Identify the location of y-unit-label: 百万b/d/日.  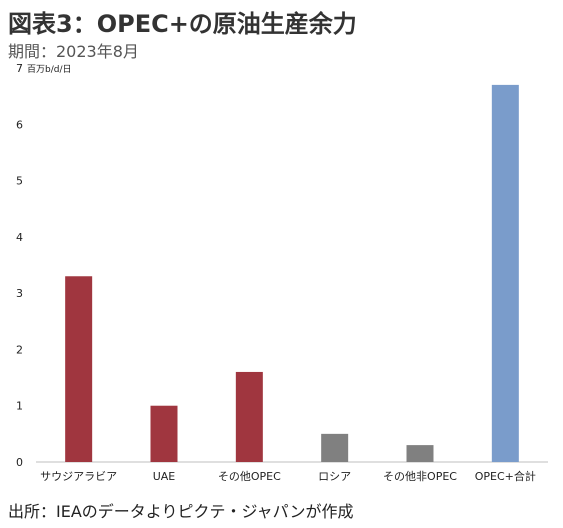
(49, 69).